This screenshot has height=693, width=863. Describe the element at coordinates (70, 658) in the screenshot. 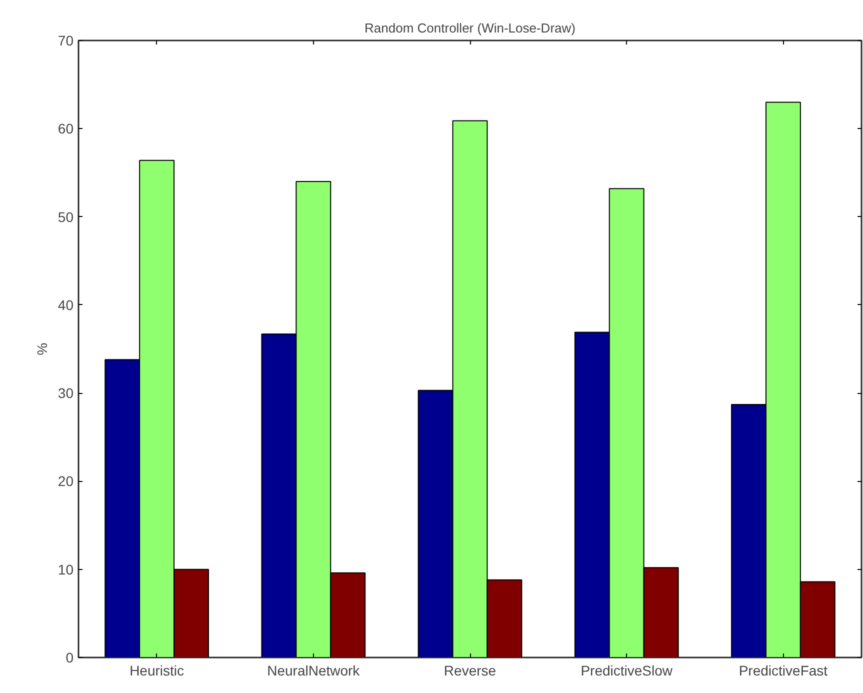

I see `y-tick-label: 0` at that location.